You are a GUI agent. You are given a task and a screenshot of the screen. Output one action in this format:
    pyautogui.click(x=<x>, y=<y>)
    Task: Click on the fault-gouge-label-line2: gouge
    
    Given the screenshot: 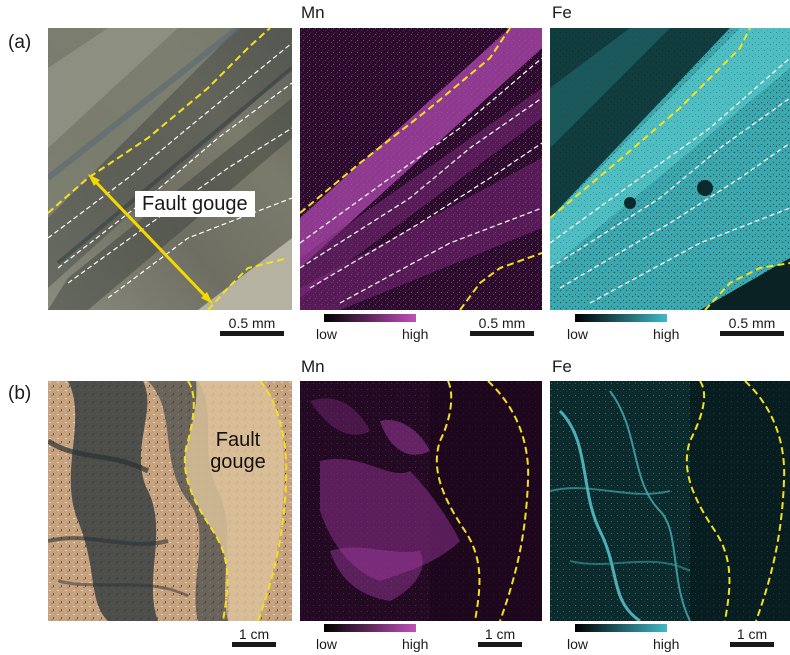 What is the action you would take?
    pyautogui.click(x=238, y=462)
    